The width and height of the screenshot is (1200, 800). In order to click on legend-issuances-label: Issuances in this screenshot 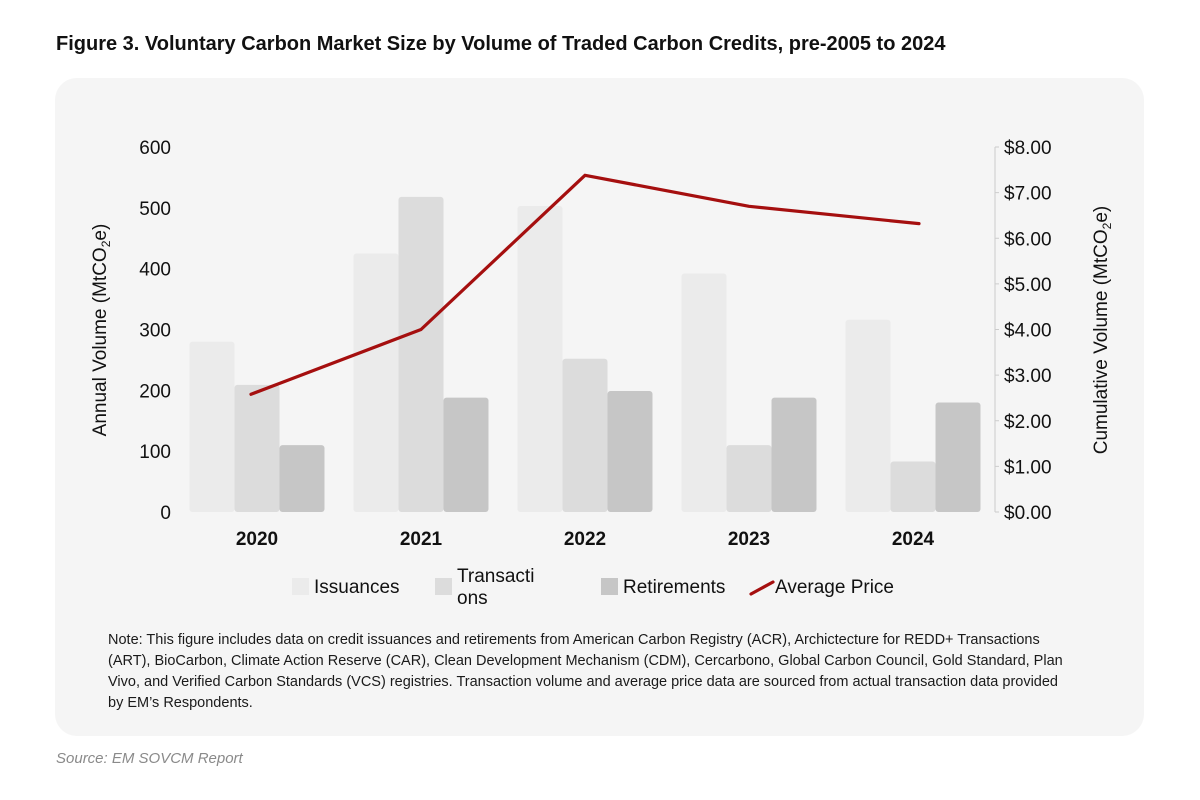, I will do `click(357, 587)`.